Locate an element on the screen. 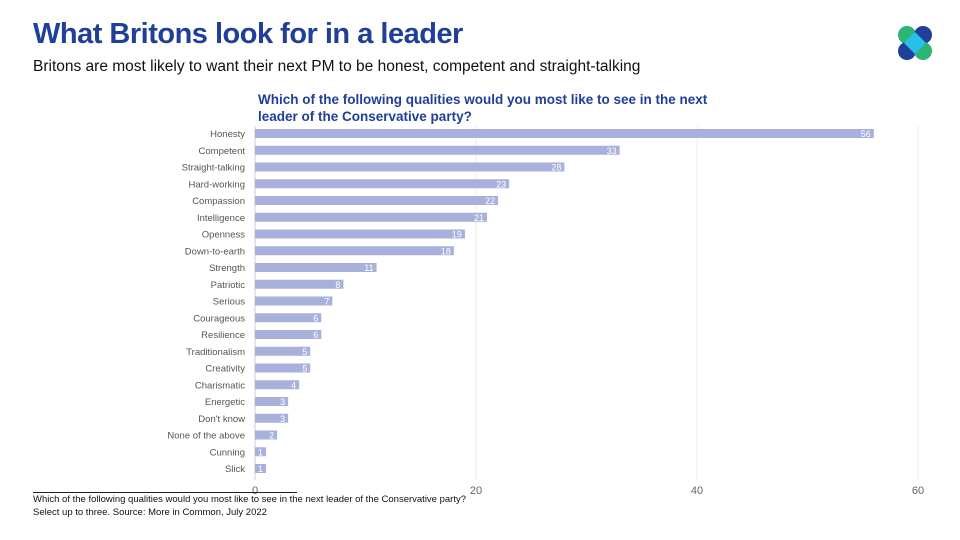 The height and width of the screenshot is (540, 960). data-label: 56 is located at coordinates (866, 134).